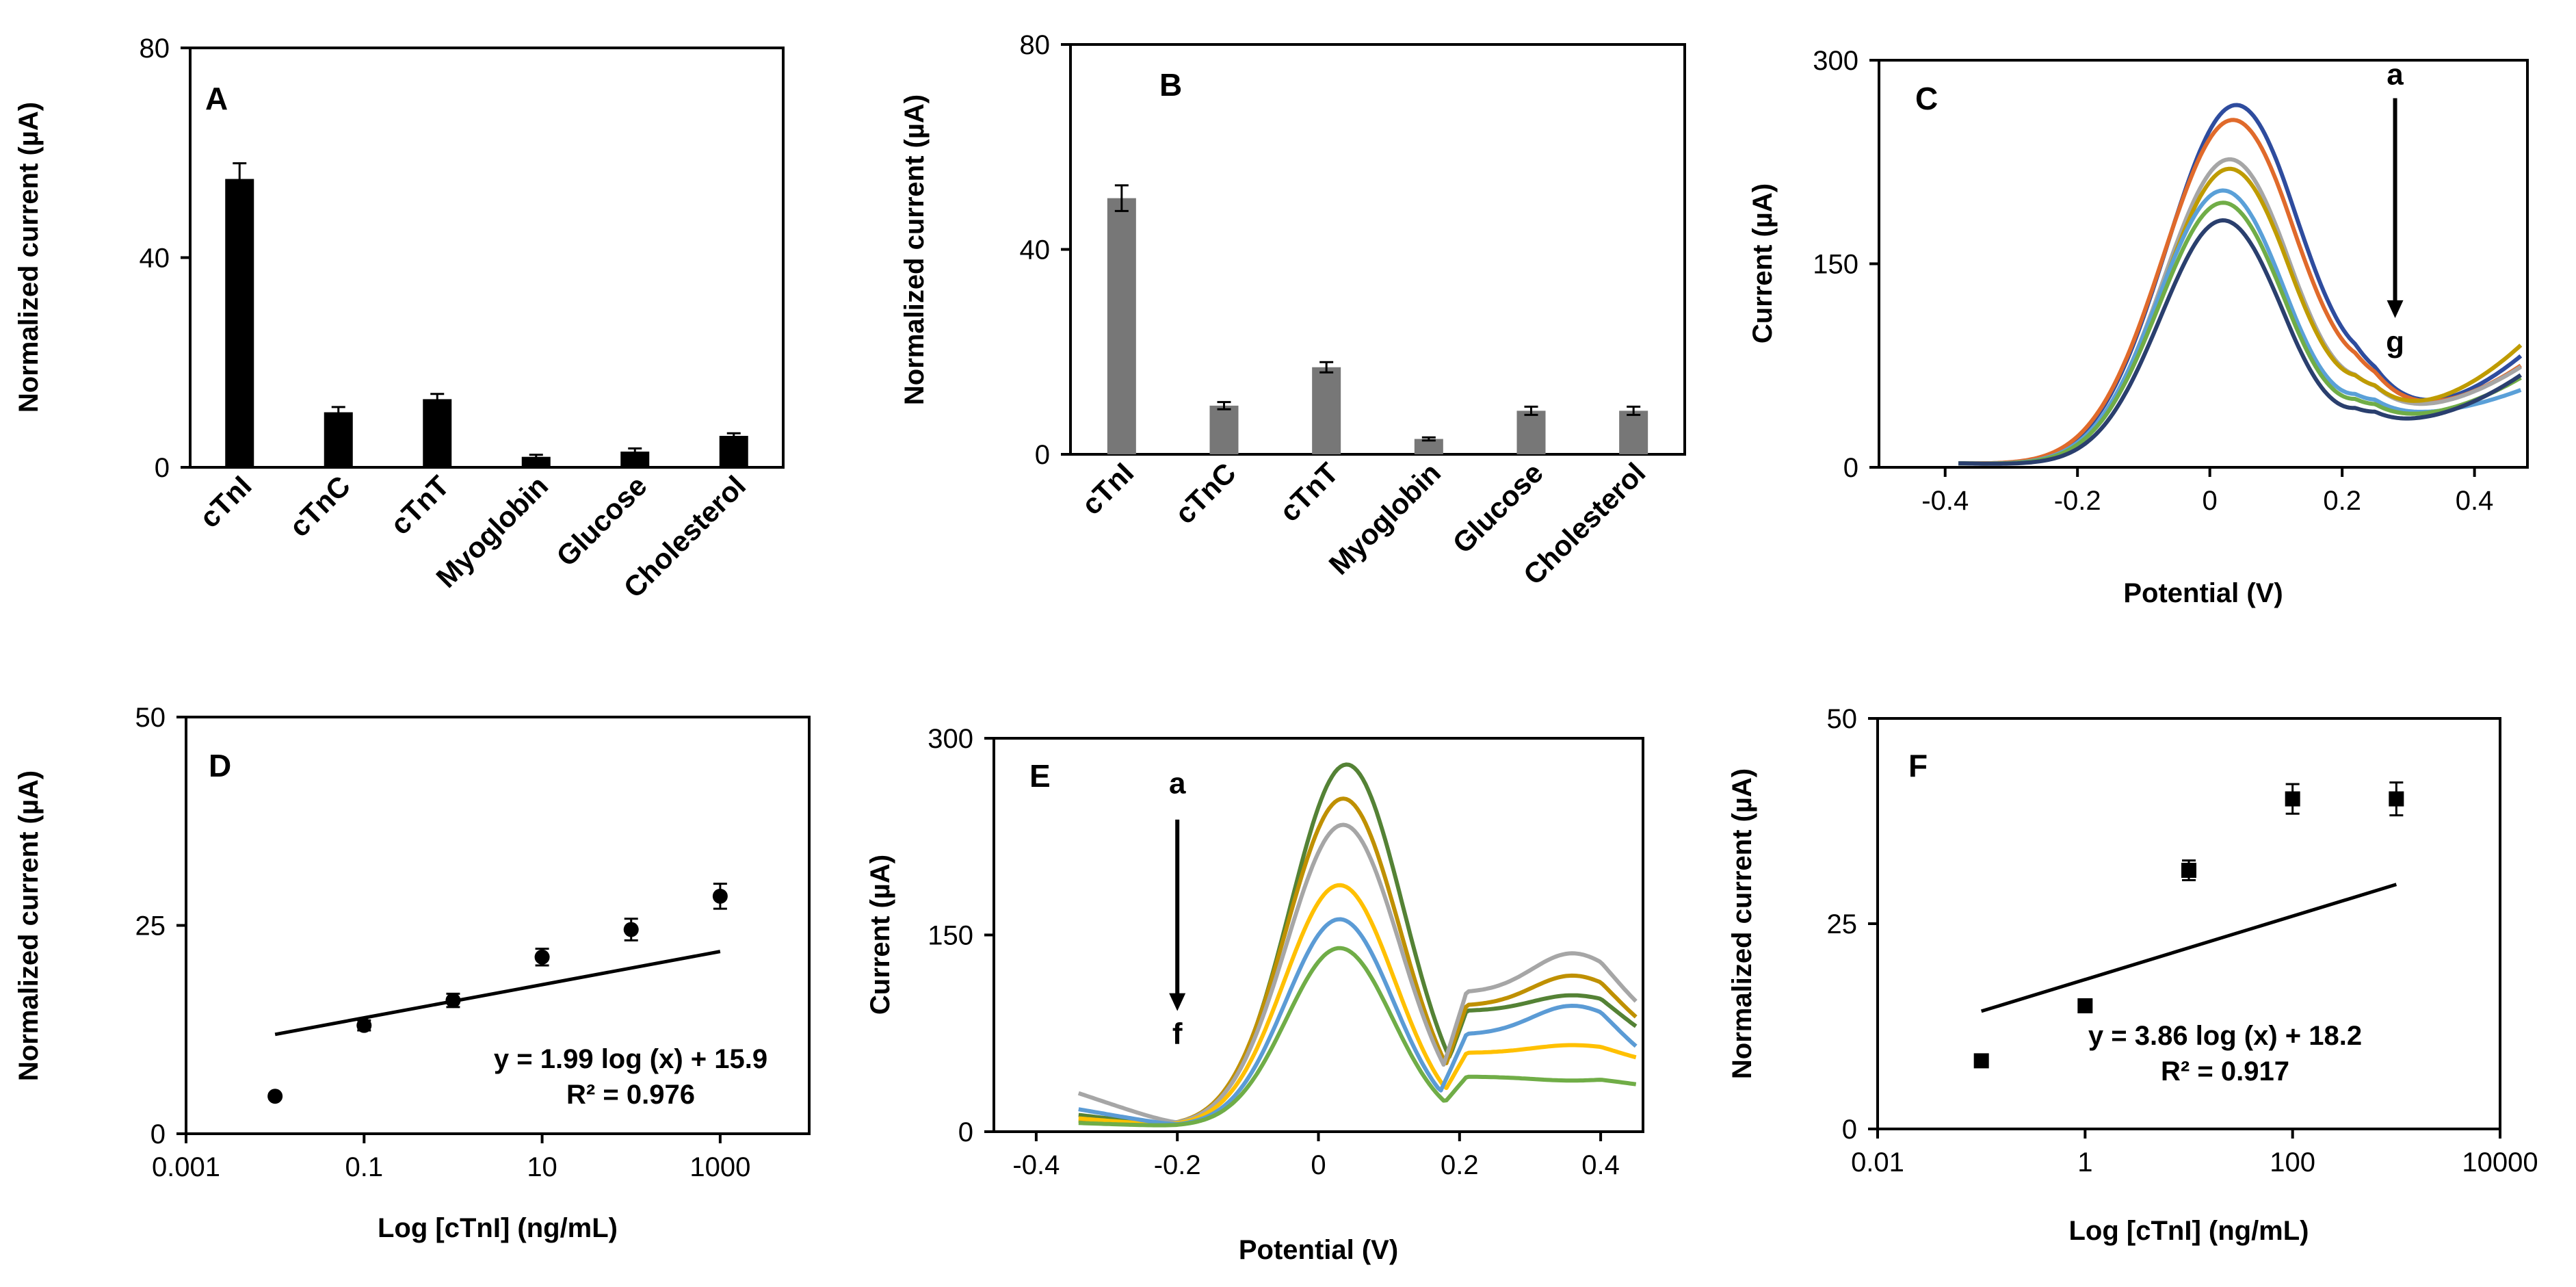 This screenshot has width=2576, height=1287. Describe the element at coordinates (1318, 1165) in the screenshot. I see `panel-e-x-tick-label: 0` at that location.